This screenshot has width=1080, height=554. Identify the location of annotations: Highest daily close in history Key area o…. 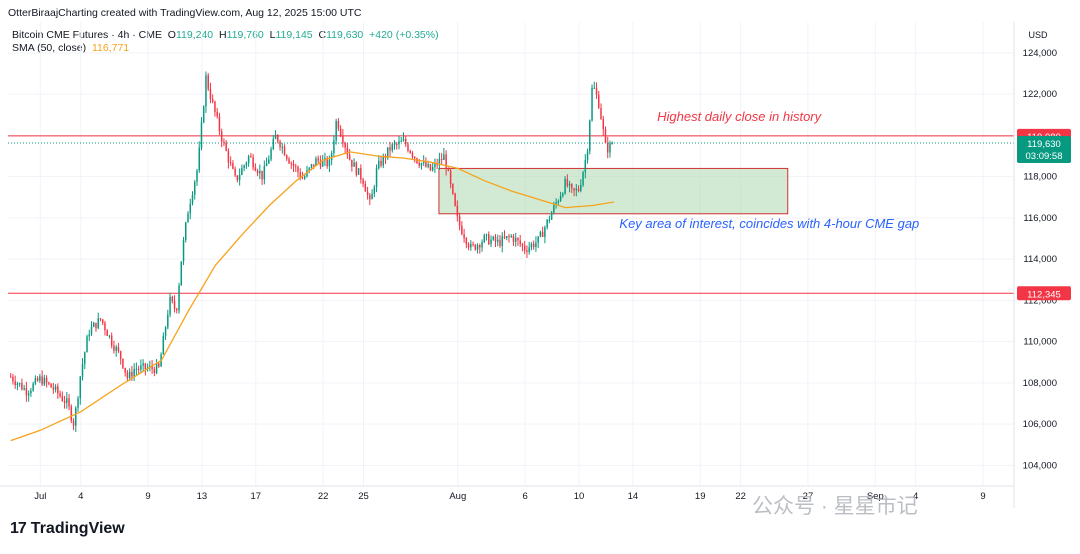
(769, 170).